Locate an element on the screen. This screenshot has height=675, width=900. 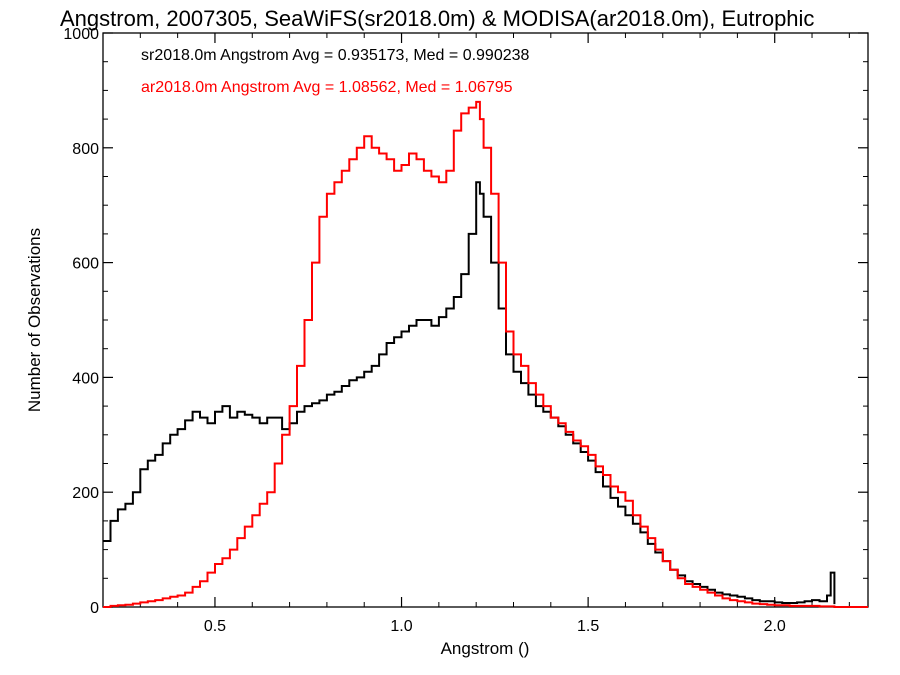
y-tick-label: 0 is located at coordinates (94, 608).